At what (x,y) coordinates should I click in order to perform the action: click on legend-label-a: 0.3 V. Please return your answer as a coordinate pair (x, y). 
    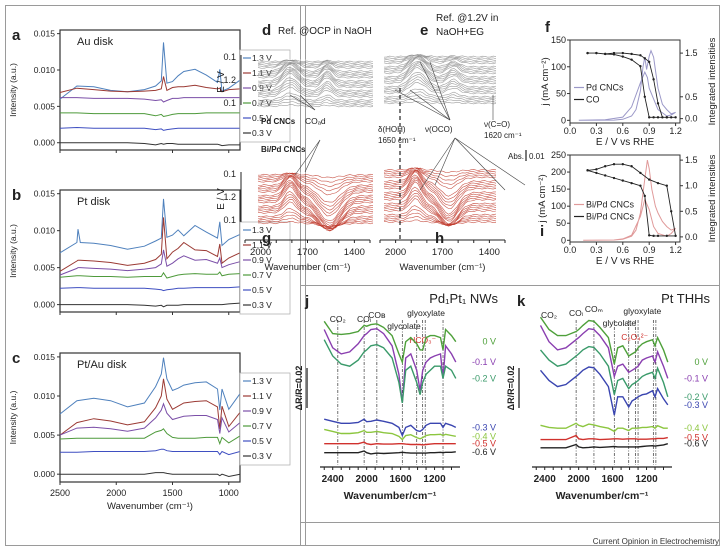
    Looking at the image, I should click on (262, 133).